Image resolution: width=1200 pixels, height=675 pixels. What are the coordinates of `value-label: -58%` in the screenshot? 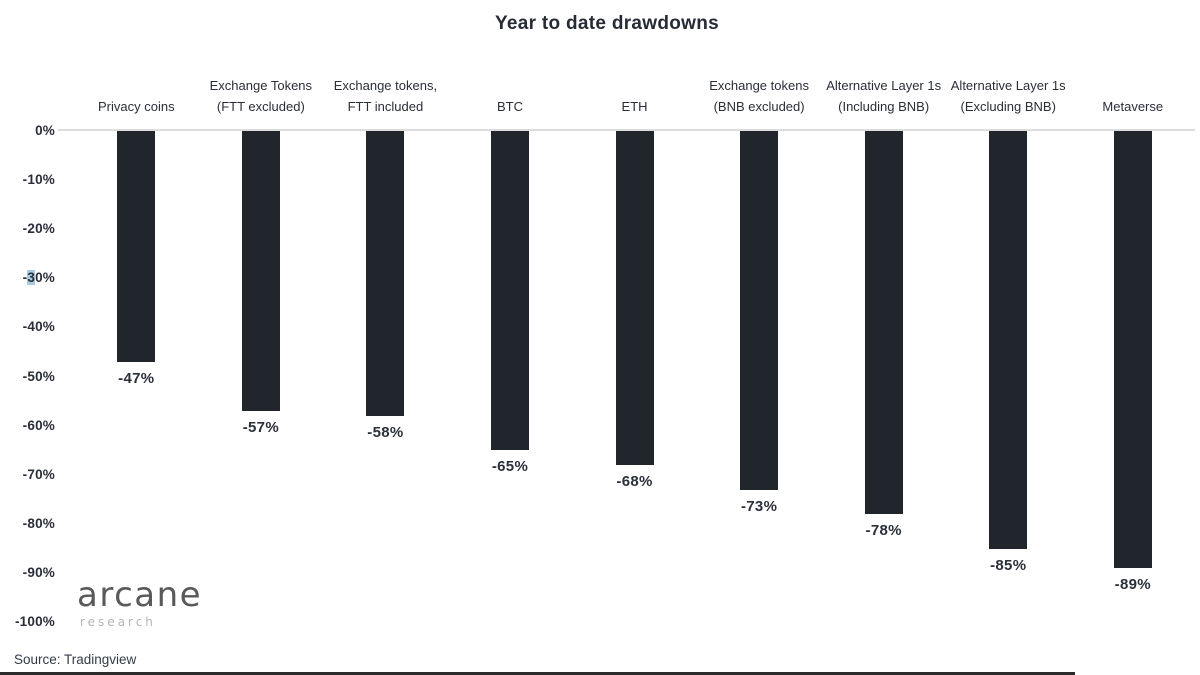 It's located at (385, 432).